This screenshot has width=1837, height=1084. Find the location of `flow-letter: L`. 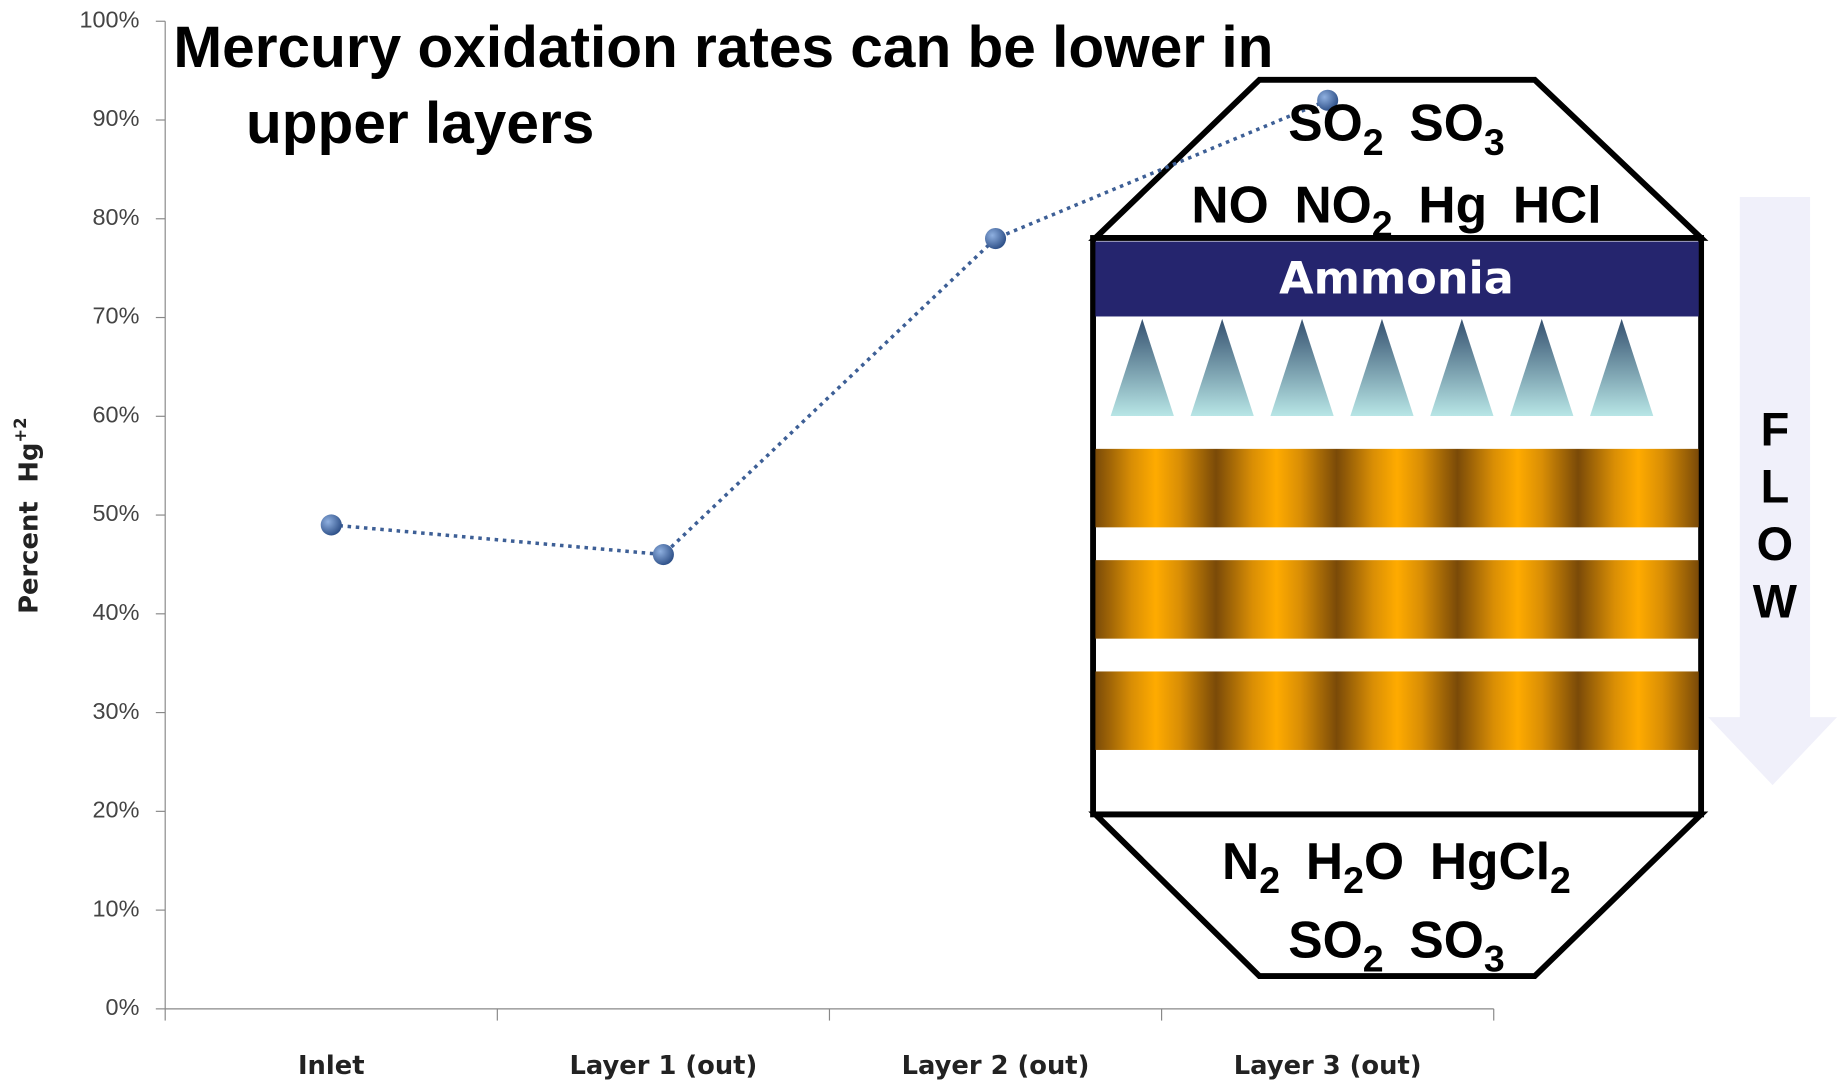

flow-letter: L is located at coordinates (1775, 487).